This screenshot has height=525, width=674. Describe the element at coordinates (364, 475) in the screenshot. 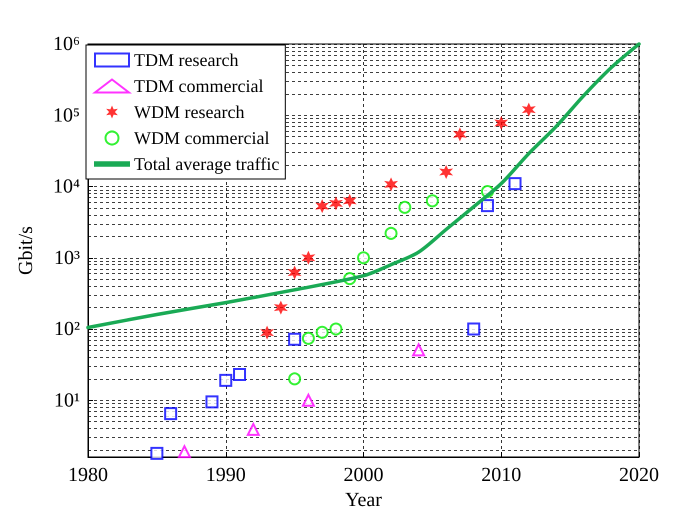

I see `x-tick-label: 2000` at that location.